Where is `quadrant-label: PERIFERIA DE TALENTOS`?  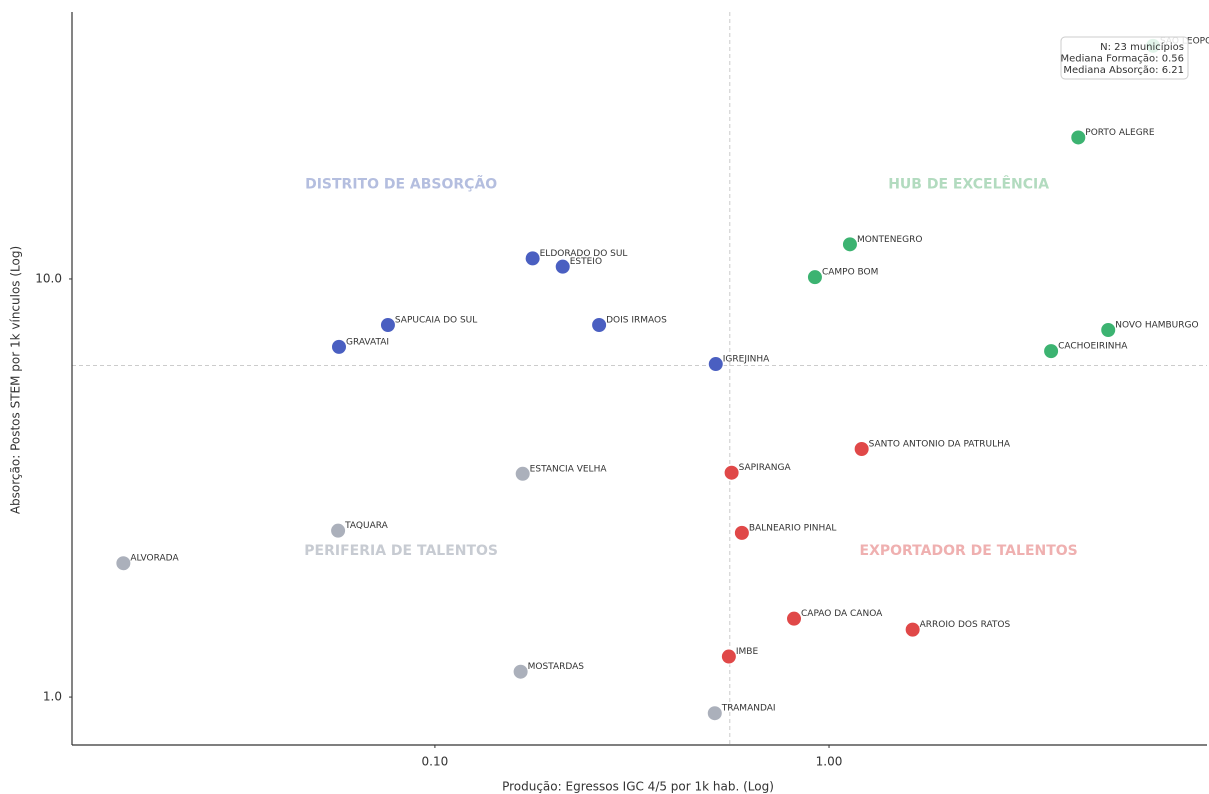 quadrant-label: PERIFERIA DE TALENTOS is located at coordinates (401, 551).